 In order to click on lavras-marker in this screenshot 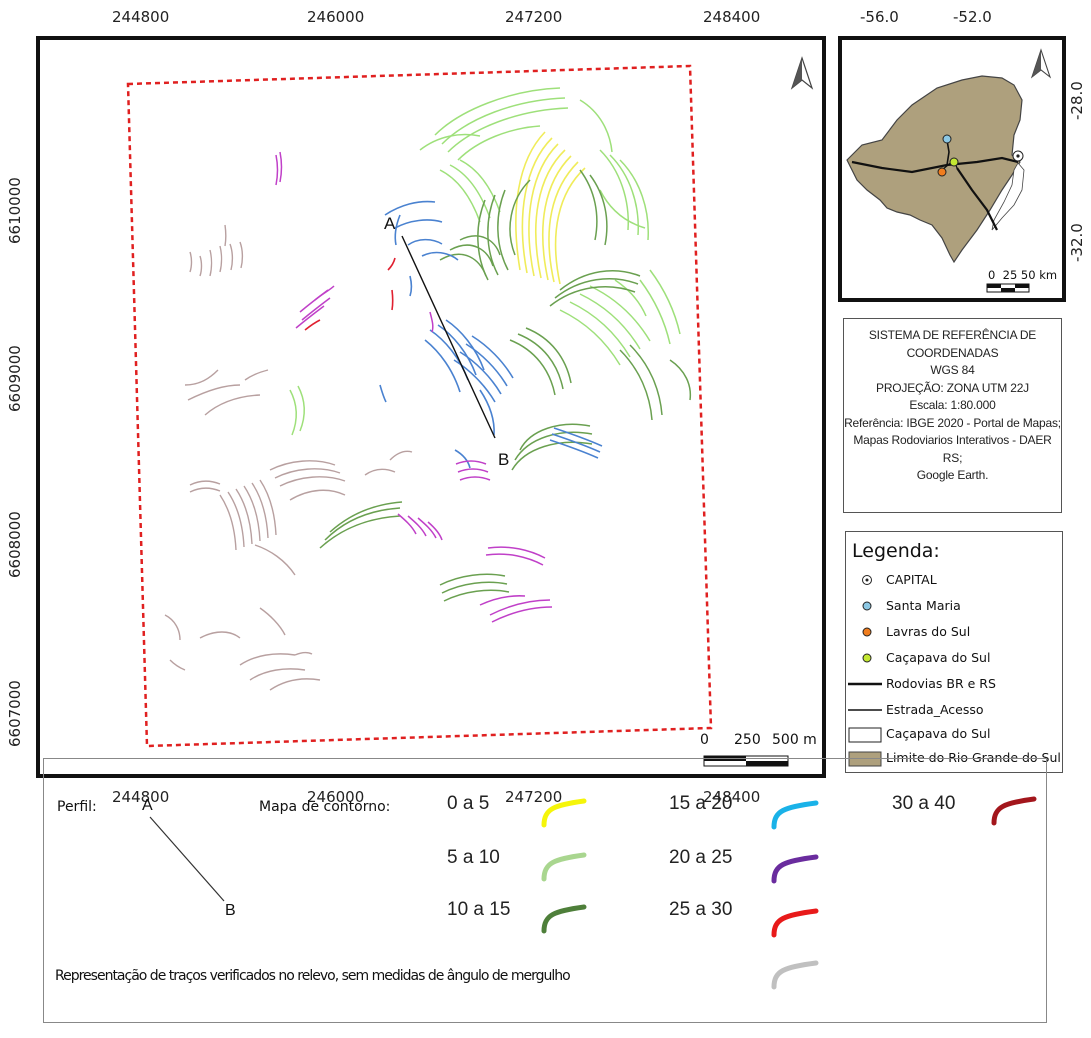, I will do `click(942, 172)`.